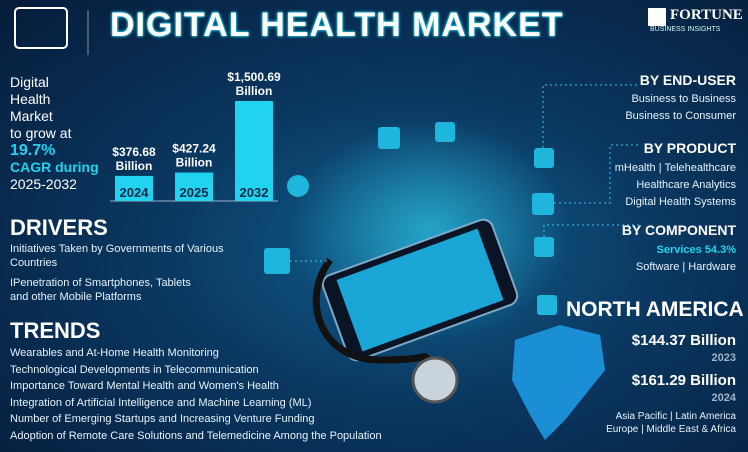  Describe the element at coordinates (41, 28) in the screenshot. I see `header-icon` at that location.